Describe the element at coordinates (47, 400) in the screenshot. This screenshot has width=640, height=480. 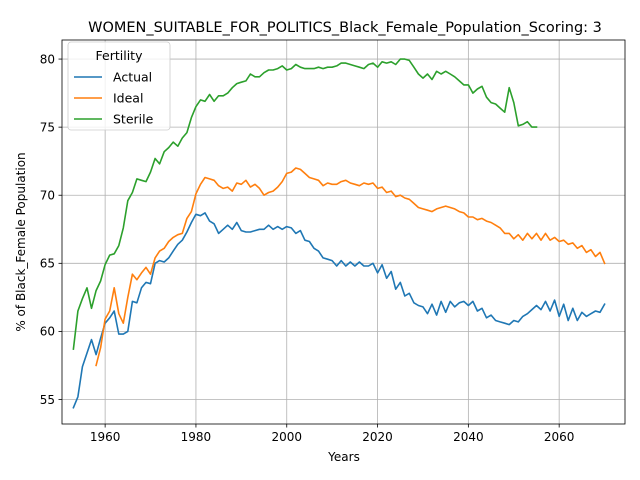
I see `y-tick-label: 55` at that location.